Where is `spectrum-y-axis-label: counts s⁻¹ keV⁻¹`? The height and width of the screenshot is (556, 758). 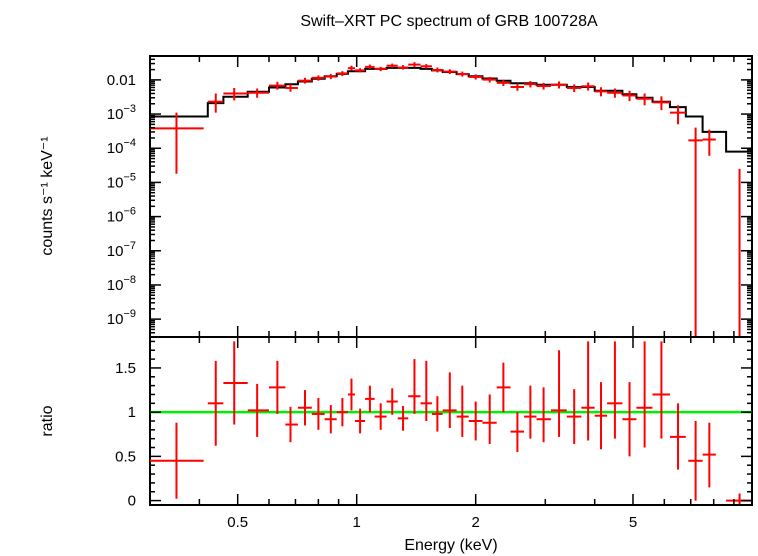 spectrum-y-axis-label: counts s⁻¹ keV⁻¹ is located at coordinates (47, 195).